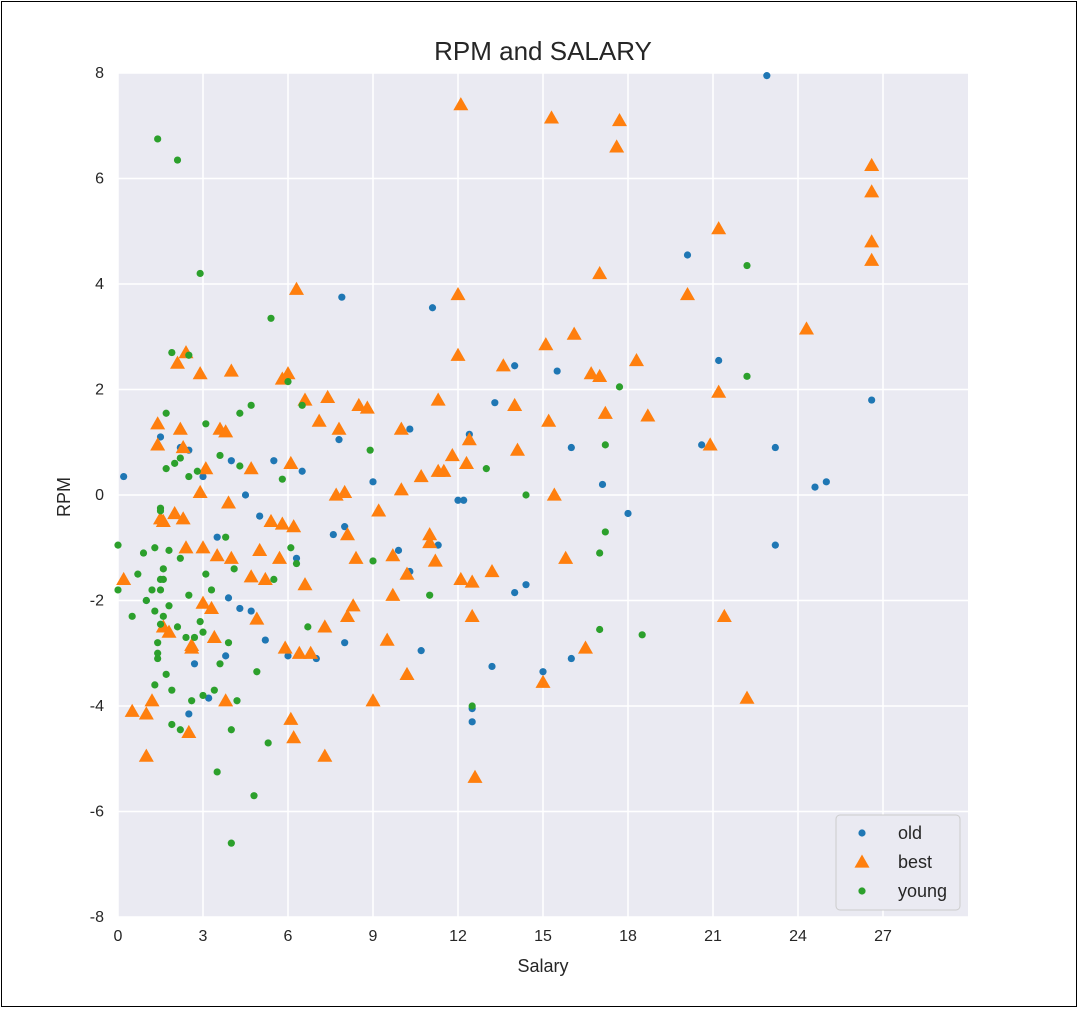 This screenshot has width=1080, height=1010. Describe the element at coordinates (542, 966) in the screenshot. I see `x-axis-label: Salary` at that location.